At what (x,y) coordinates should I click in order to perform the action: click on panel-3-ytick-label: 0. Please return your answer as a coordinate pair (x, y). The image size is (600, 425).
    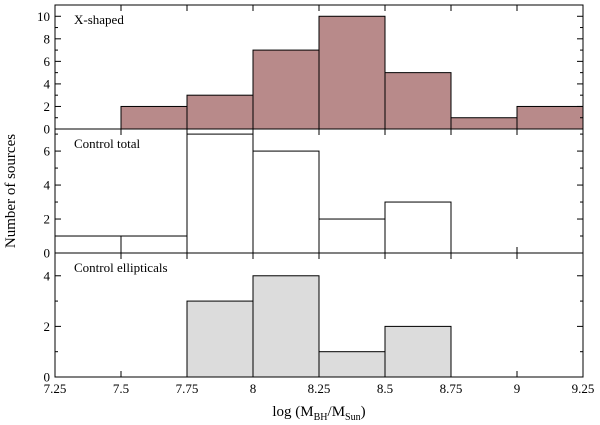
    Looking at the image, I should click on (47, 377).